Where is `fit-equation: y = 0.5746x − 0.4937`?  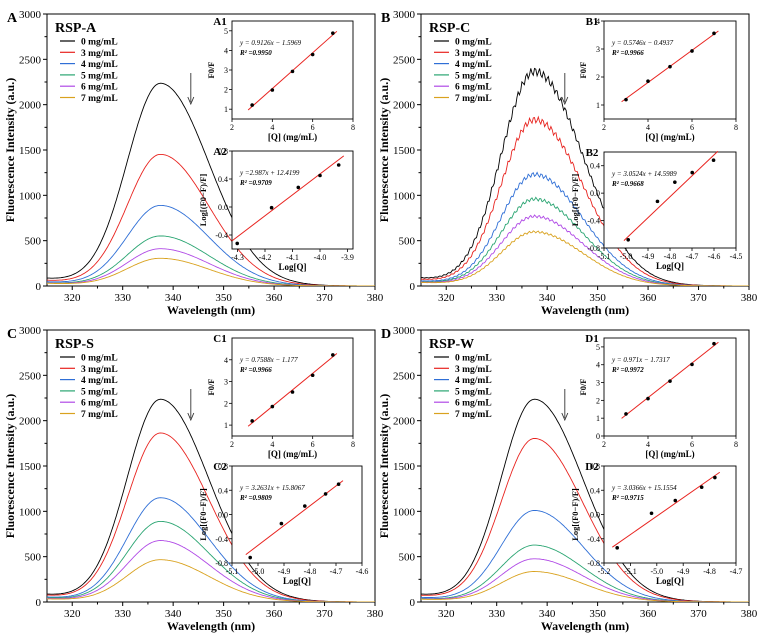
fit-equation: y = 0.5746x − 0.4937 is located at coordinates (642, 43).